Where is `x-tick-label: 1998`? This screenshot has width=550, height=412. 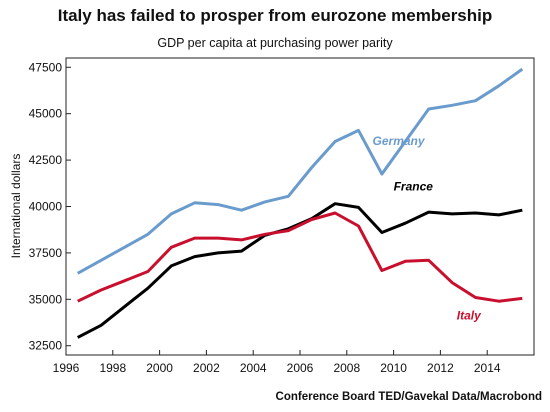
x-tick-label: 1998 is located at coordinates (112, 368).